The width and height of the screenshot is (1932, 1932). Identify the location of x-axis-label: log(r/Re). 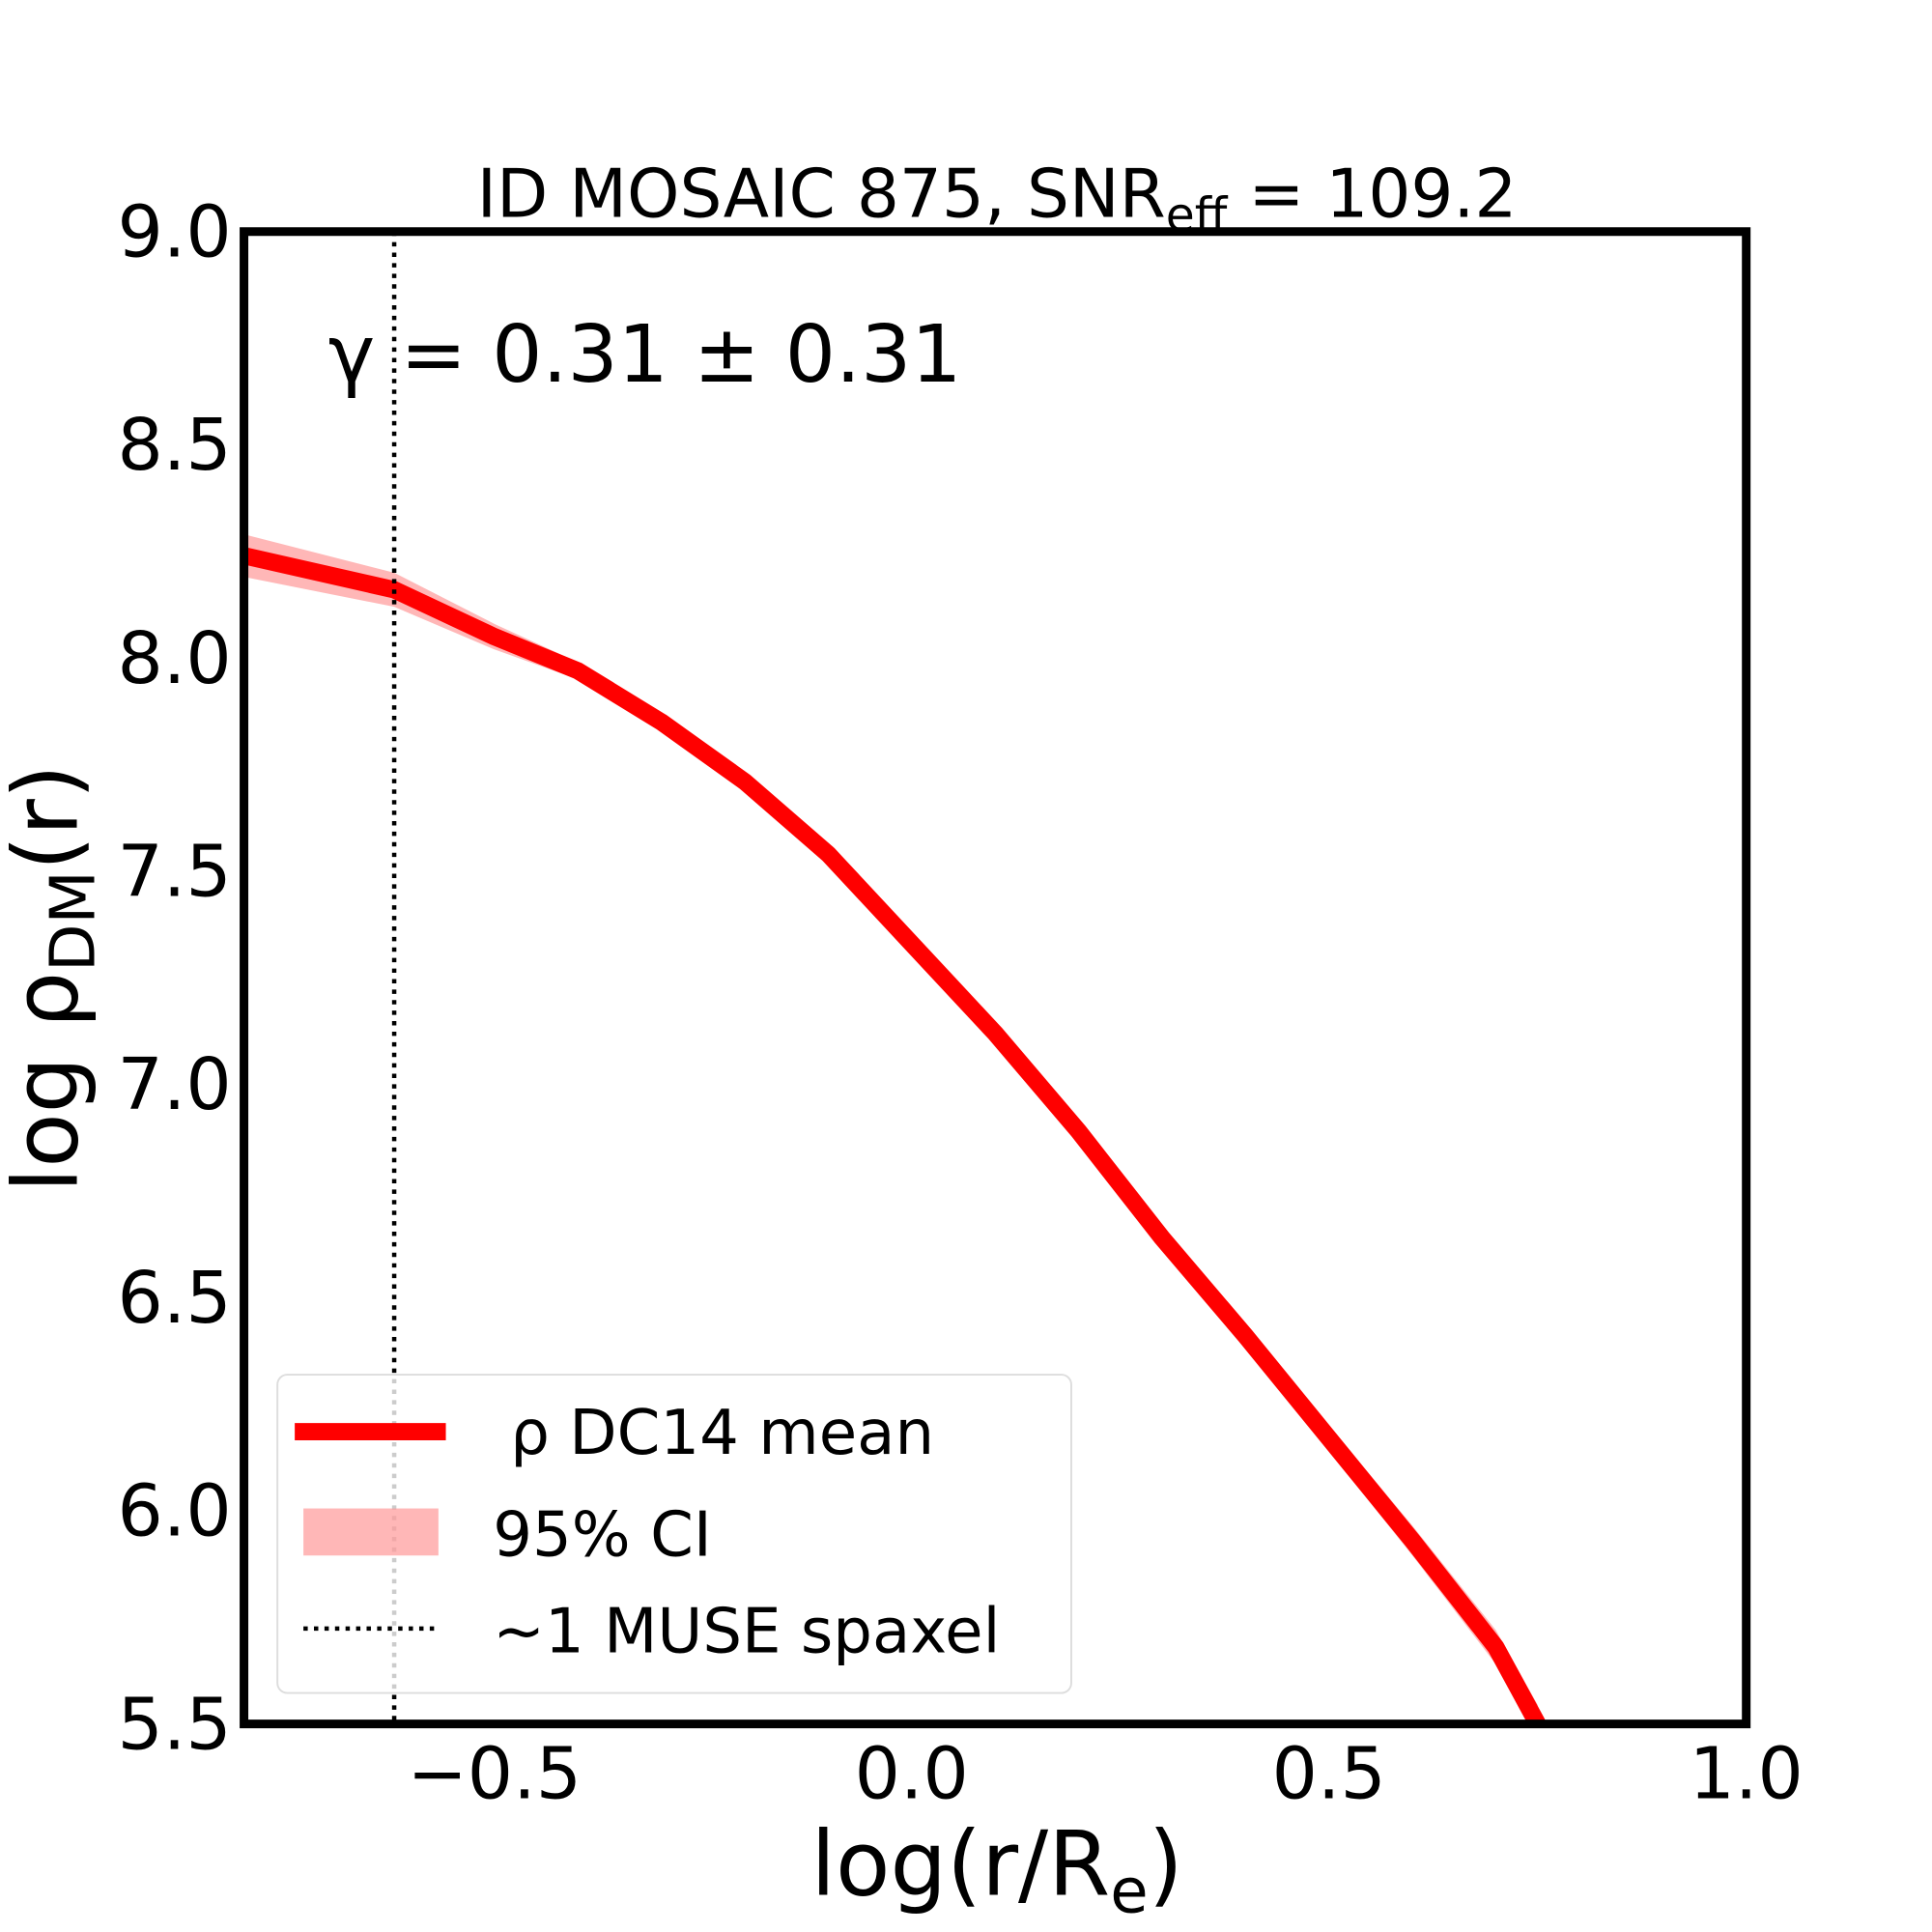
(996, 1870).